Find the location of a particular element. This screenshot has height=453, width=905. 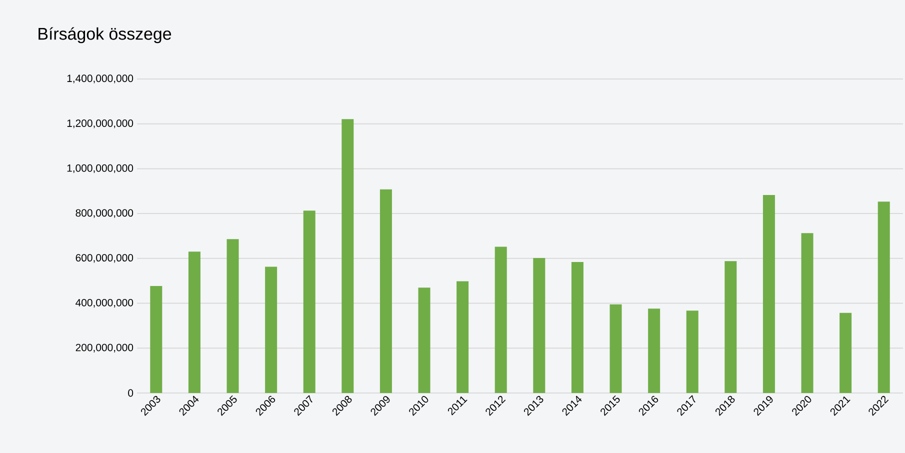

y-tick-label: 800,000,000 is located at coordinates (105, 213).